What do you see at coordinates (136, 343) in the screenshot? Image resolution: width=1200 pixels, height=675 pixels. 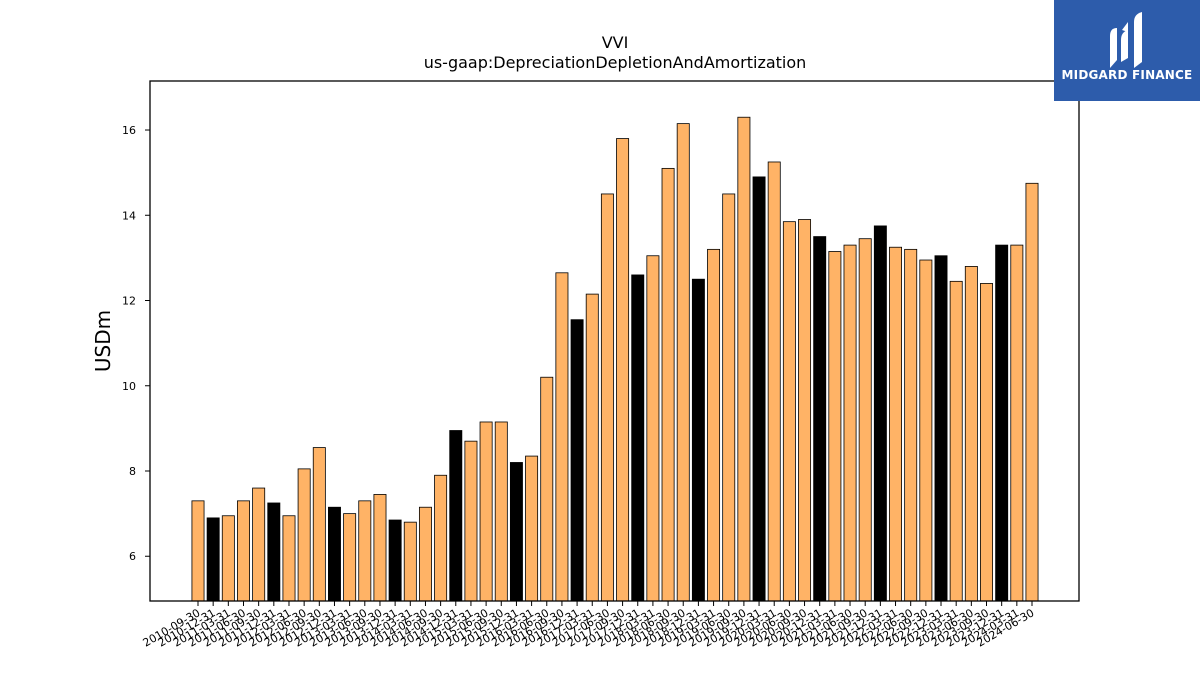 I see `y-axis-ticks: 6 8 10 12 14 16` at bounding box center [136, 343].